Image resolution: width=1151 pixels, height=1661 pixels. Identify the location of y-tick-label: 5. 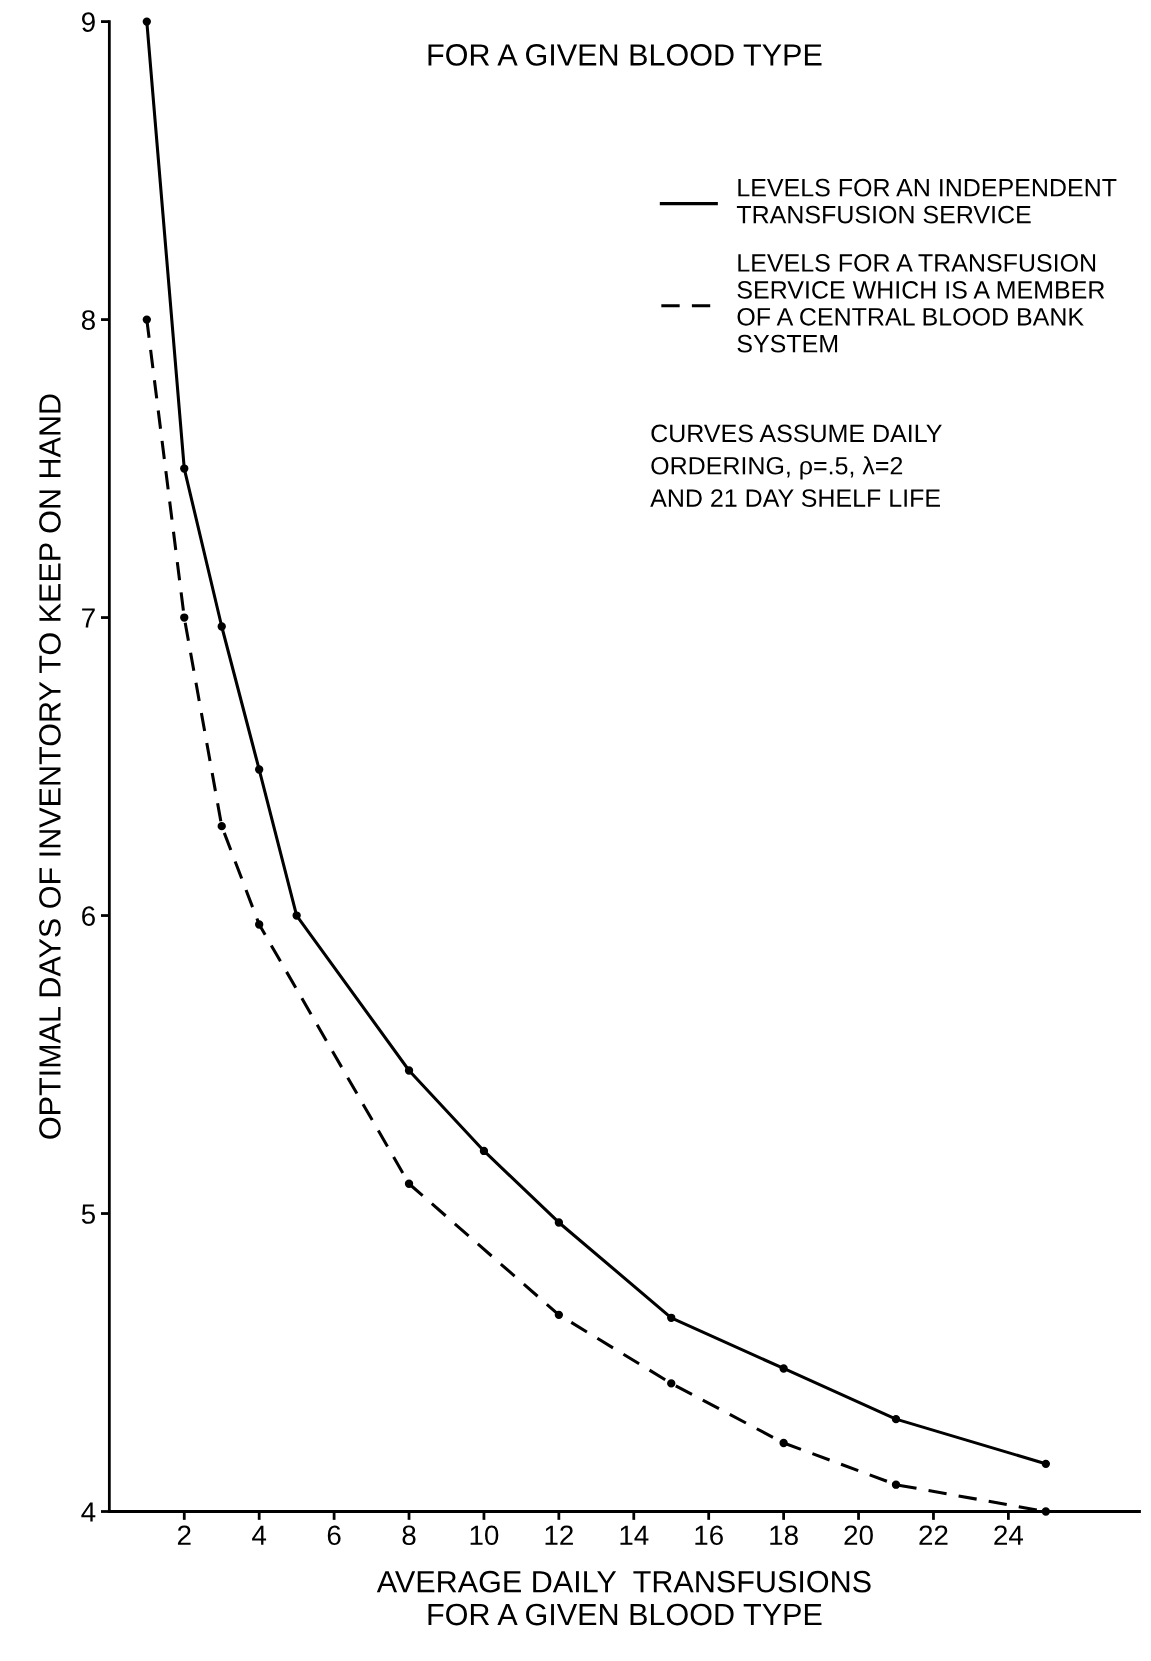
(88, 1214).